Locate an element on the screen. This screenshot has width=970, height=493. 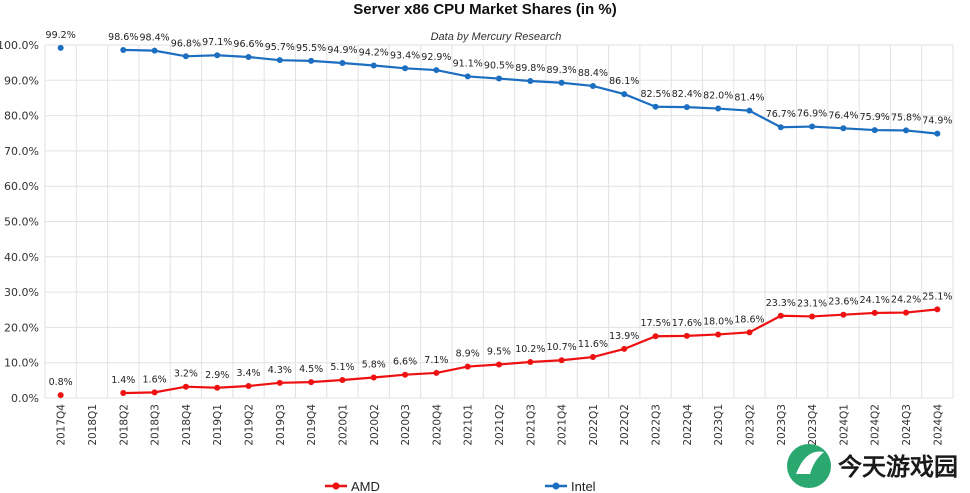
x-tick-label: 2021Q1 is located at coordinates (469, 425).